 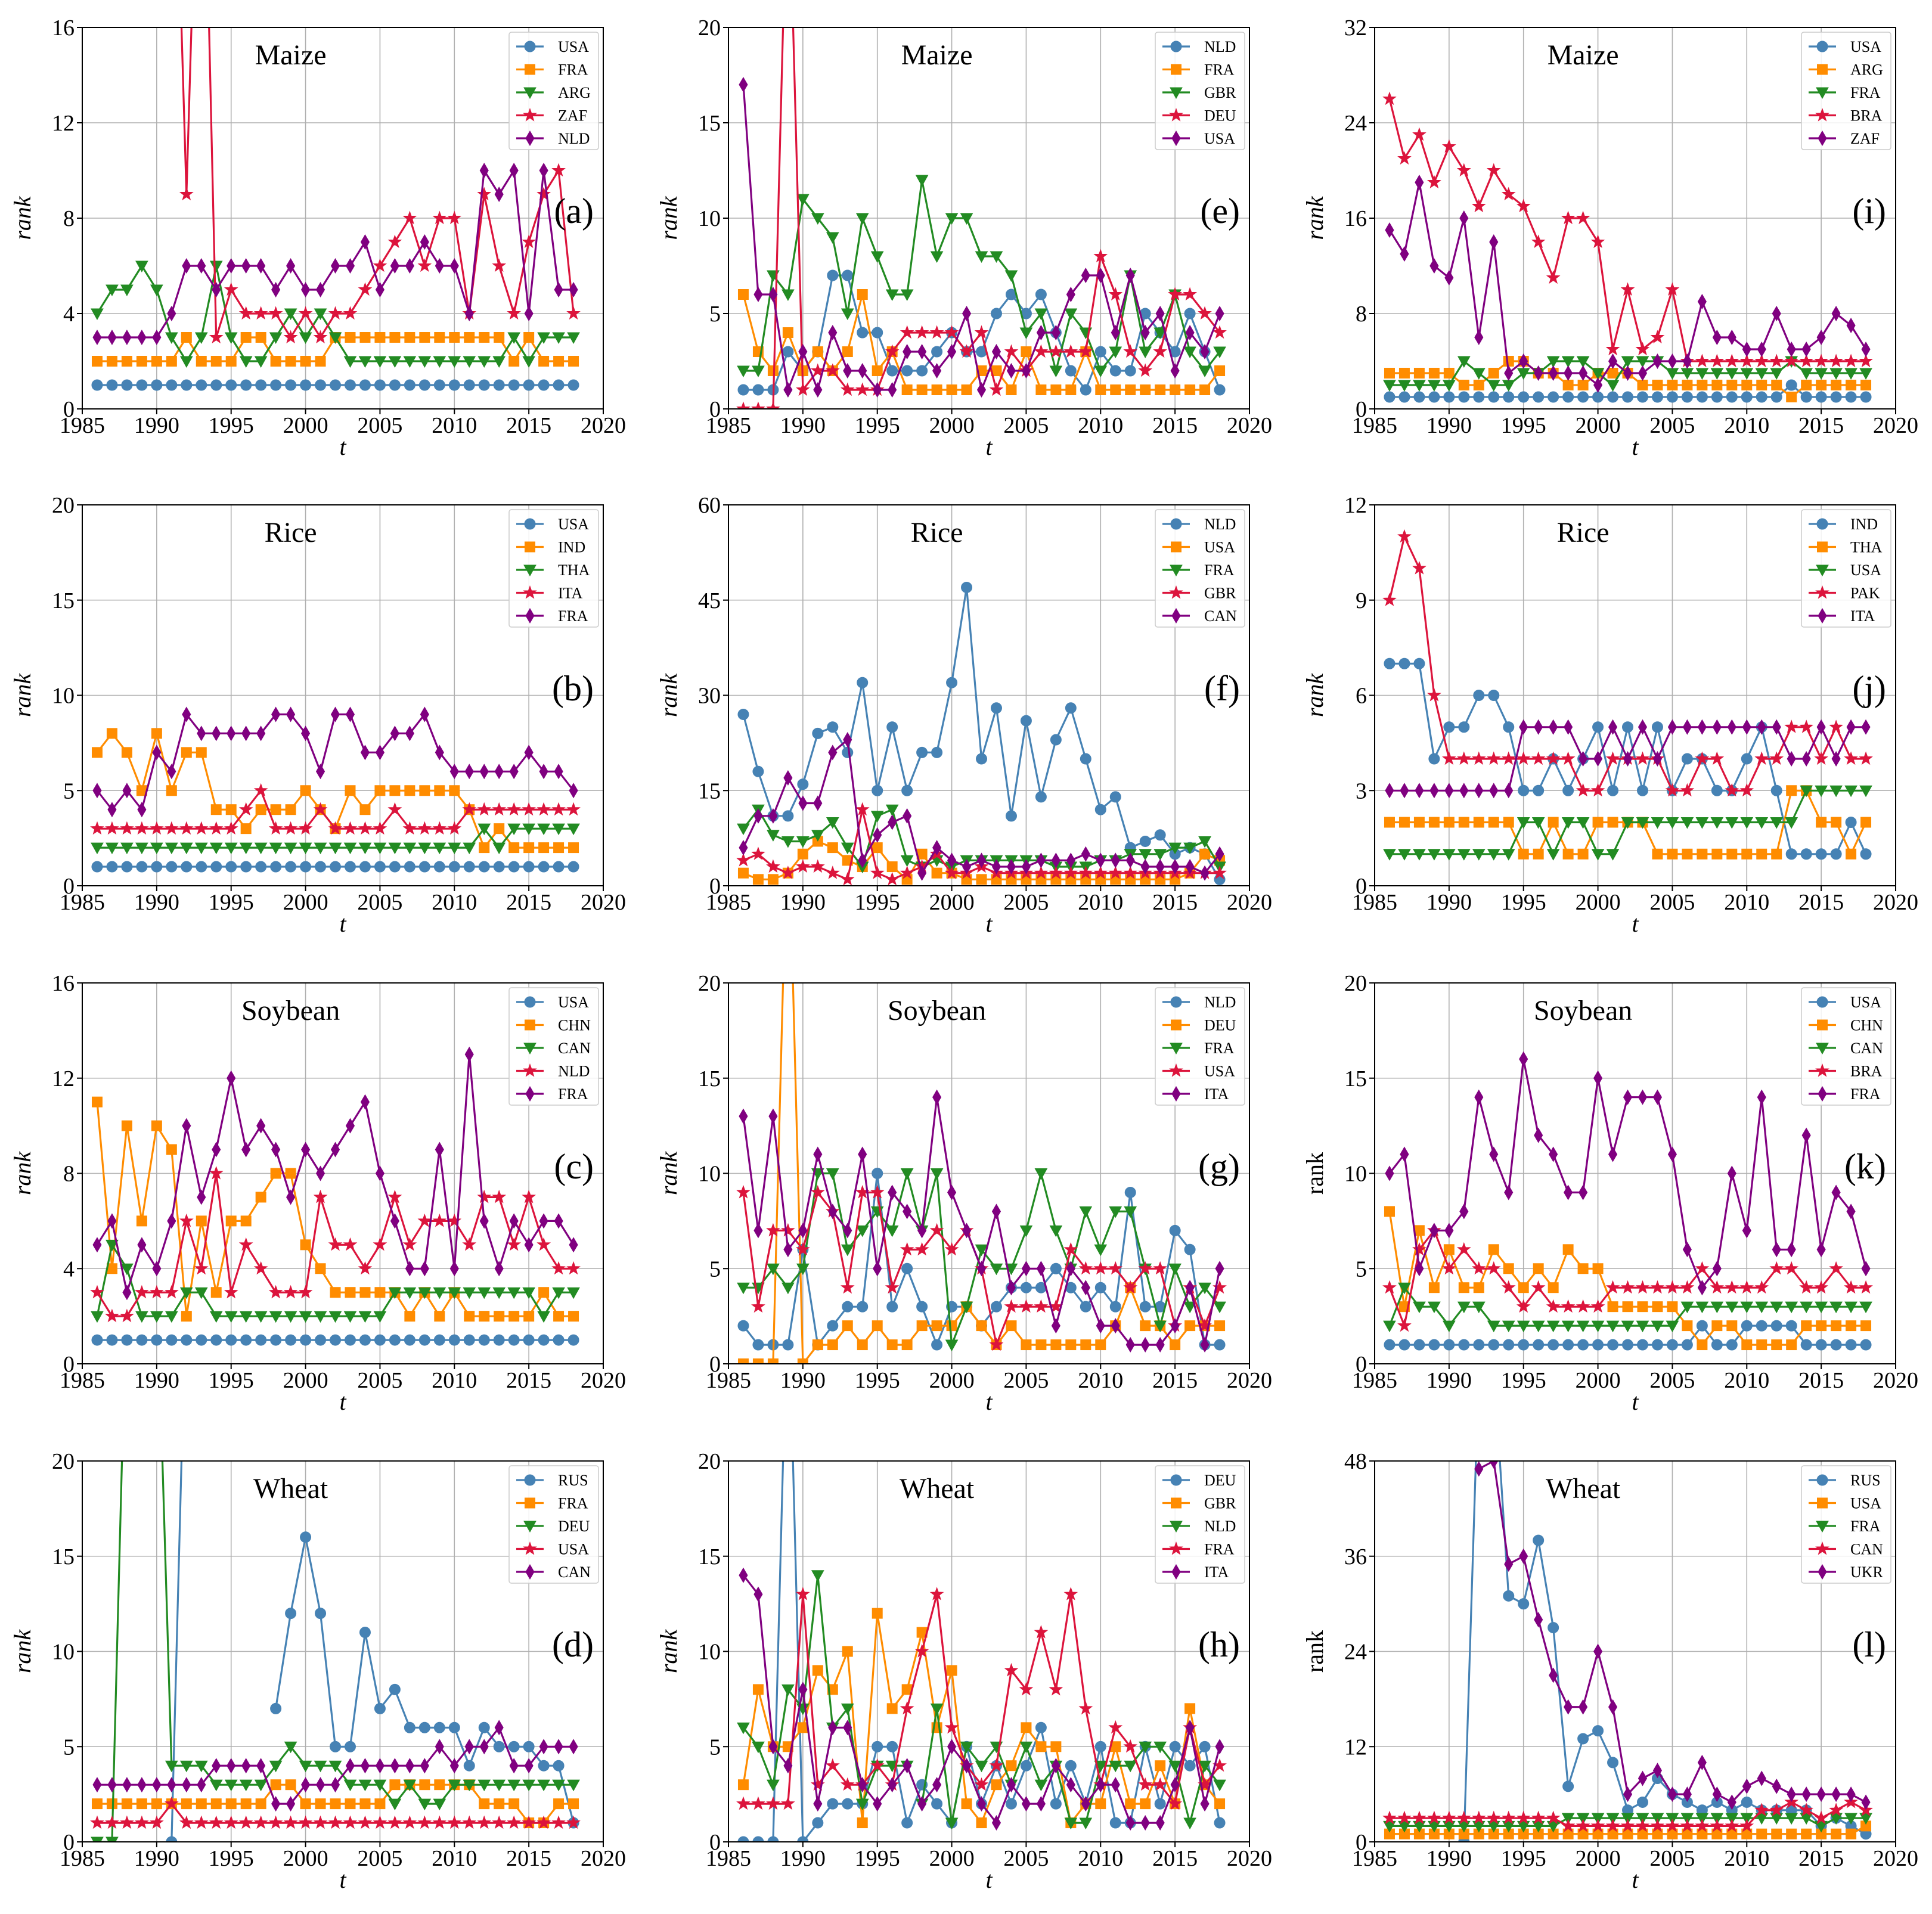 What do you see at coordinates (530, 592) in the screenshot?
I see `legend-marker` at bounding box center [530, 592].